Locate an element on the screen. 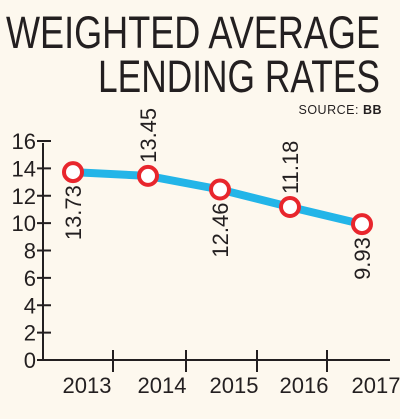 The height and width of the screenshot is (419, 400). y-tick-label: 4 is located at coordinates (30, 305).